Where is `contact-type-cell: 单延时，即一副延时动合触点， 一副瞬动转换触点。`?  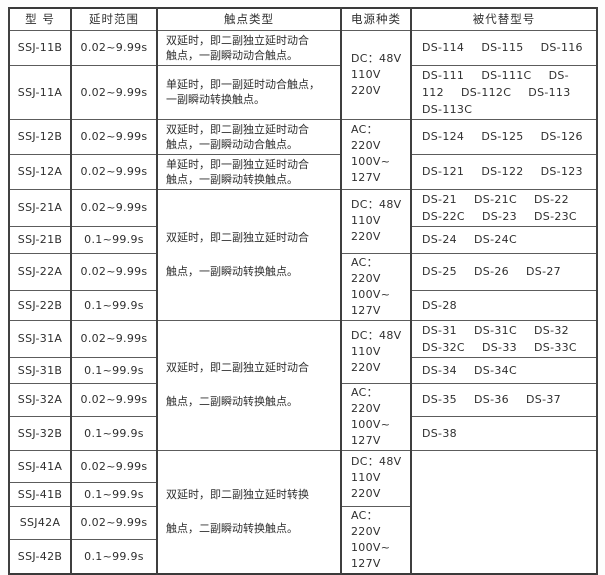 contact-type-cell: 单延时，即一副延时动合触点， 一副瞬动转换触点。 is located at coordinates (249, 92).